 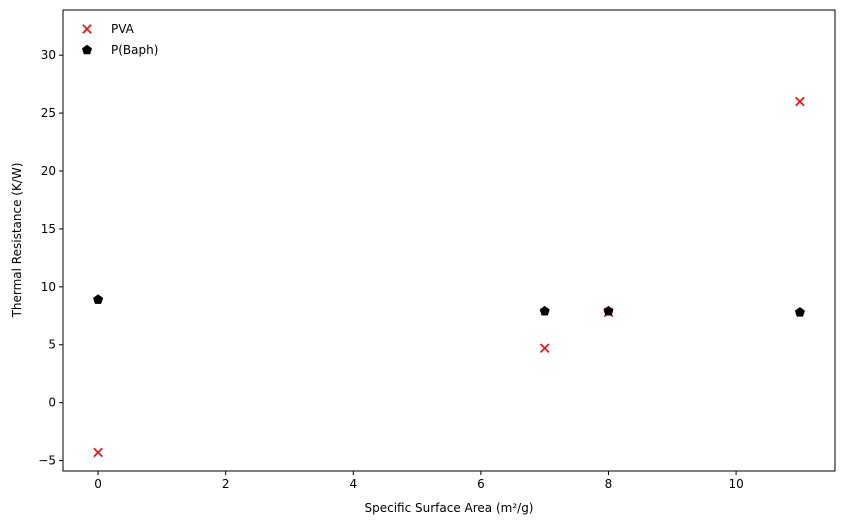 What do you see at coordinates (134, 50) in the screenshot?
I see `legend-label-pbaph: P(Baph)` at bounding box center [134, 50].